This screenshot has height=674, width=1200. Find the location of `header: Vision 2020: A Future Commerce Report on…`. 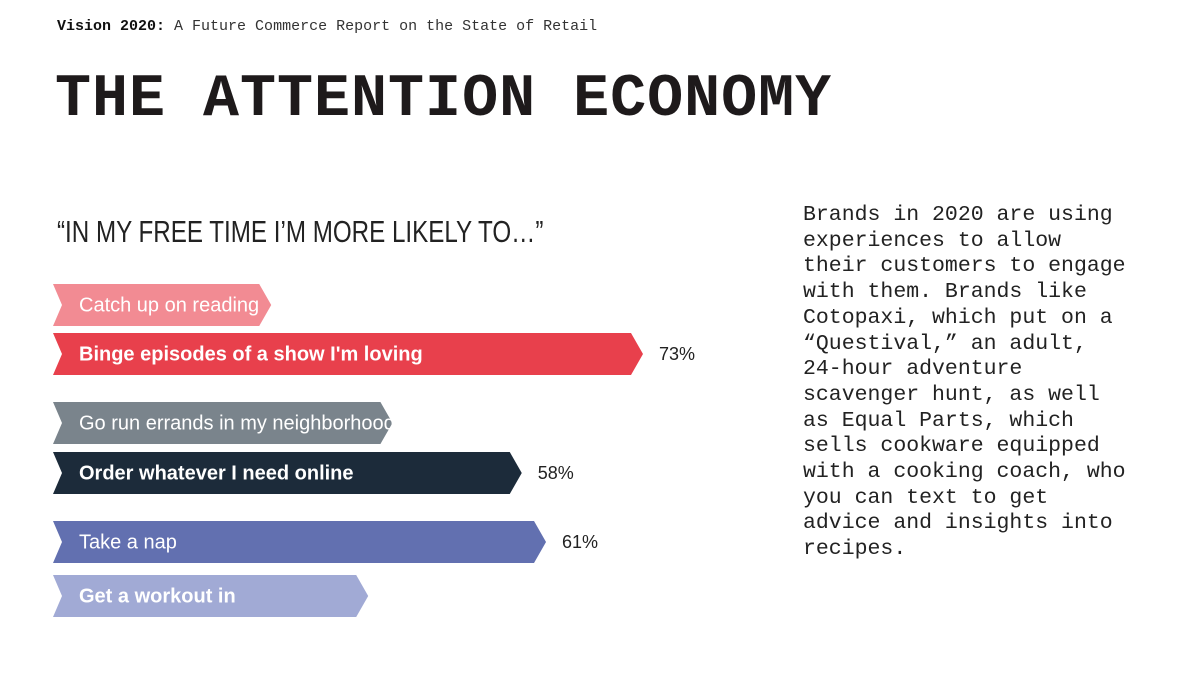

header: Vision 2020: A Future Commerce Report on… is located at coordinates (327, 26).